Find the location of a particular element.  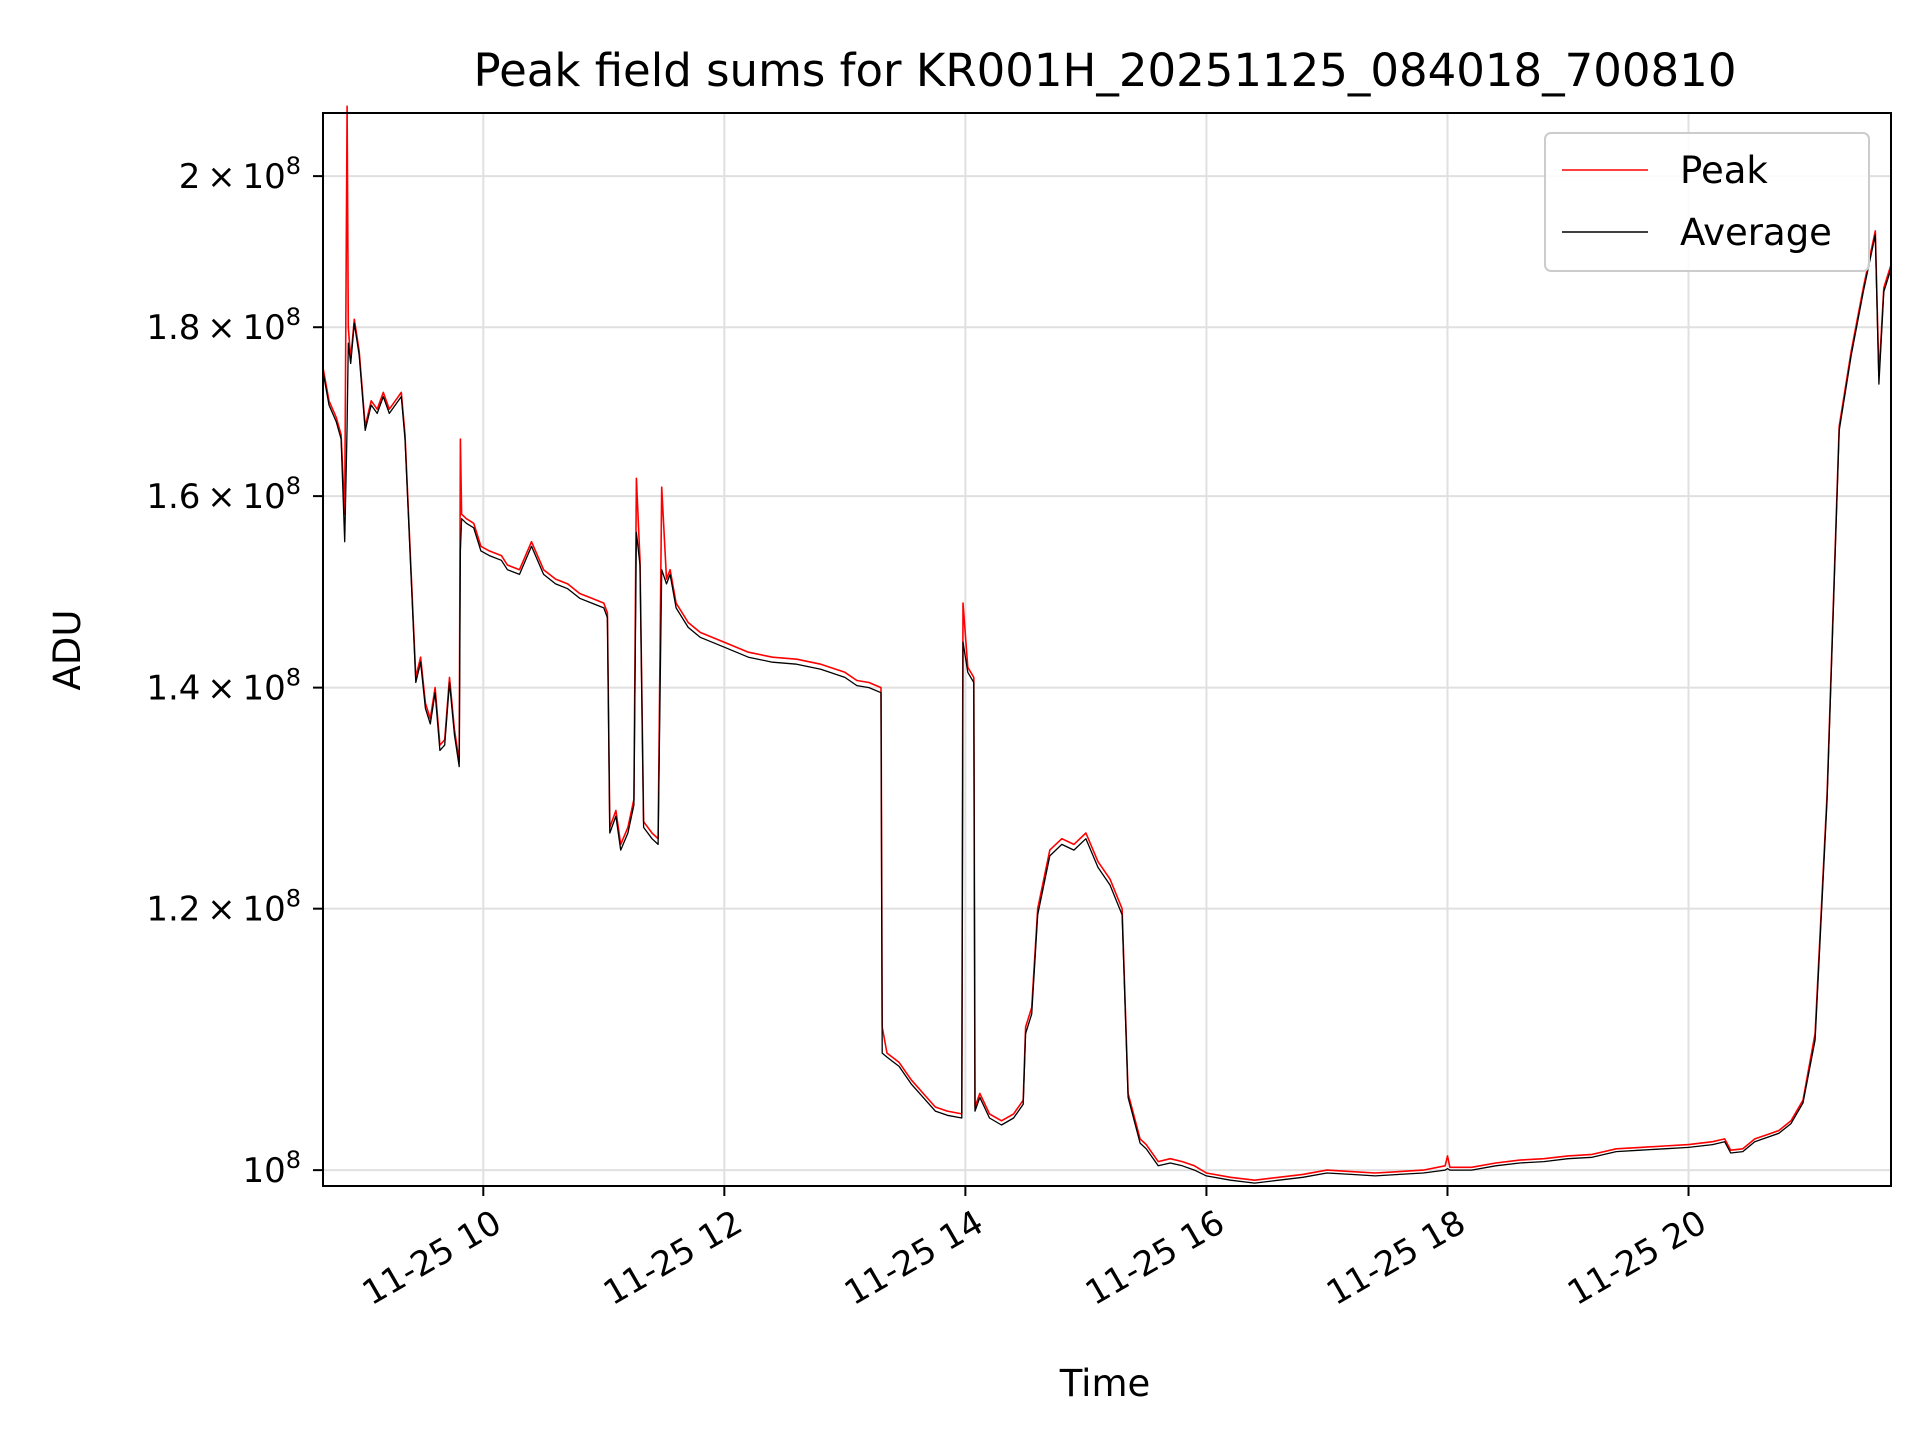

legend-label: Peak is located at coordinates (1724, 170).